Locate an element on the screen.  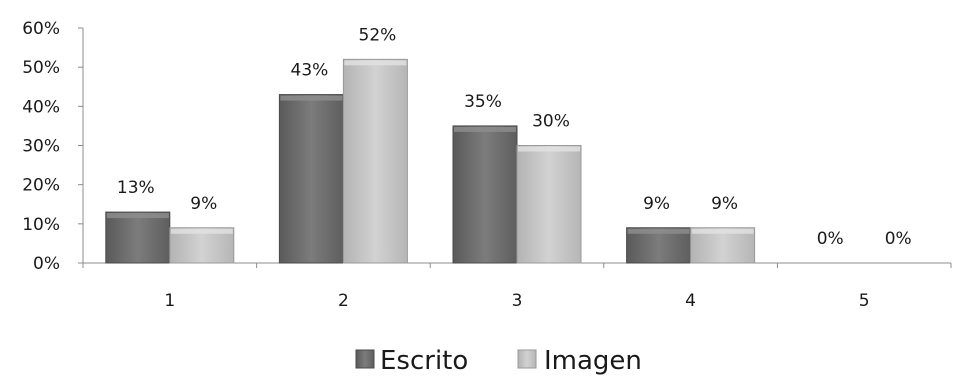
x-tick-label: 5 is located at coordinates (864, 301).